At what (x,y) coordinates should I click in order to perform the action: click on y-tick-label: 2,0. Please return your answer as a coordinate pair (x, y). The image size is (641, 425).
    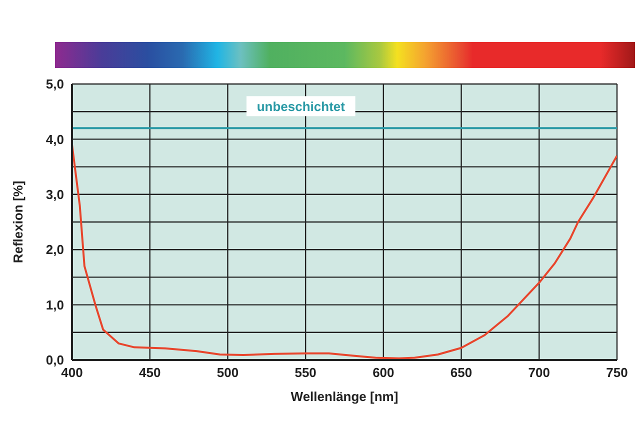
    Looking at the image, I should click on (55, 250).